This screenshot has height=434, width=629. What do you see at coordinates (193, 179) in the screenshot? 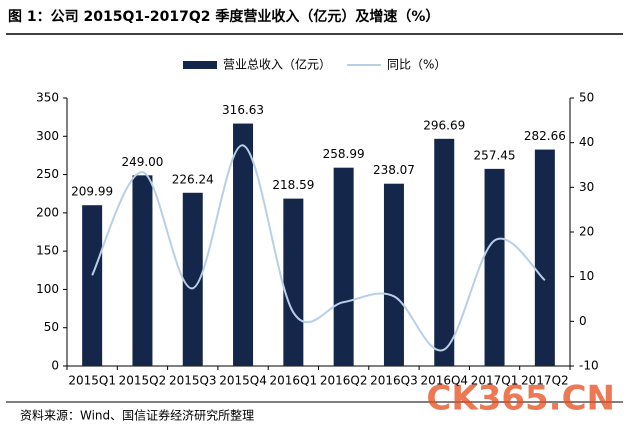
I see `value-label: 226.24` at bounding box center [193, 179].